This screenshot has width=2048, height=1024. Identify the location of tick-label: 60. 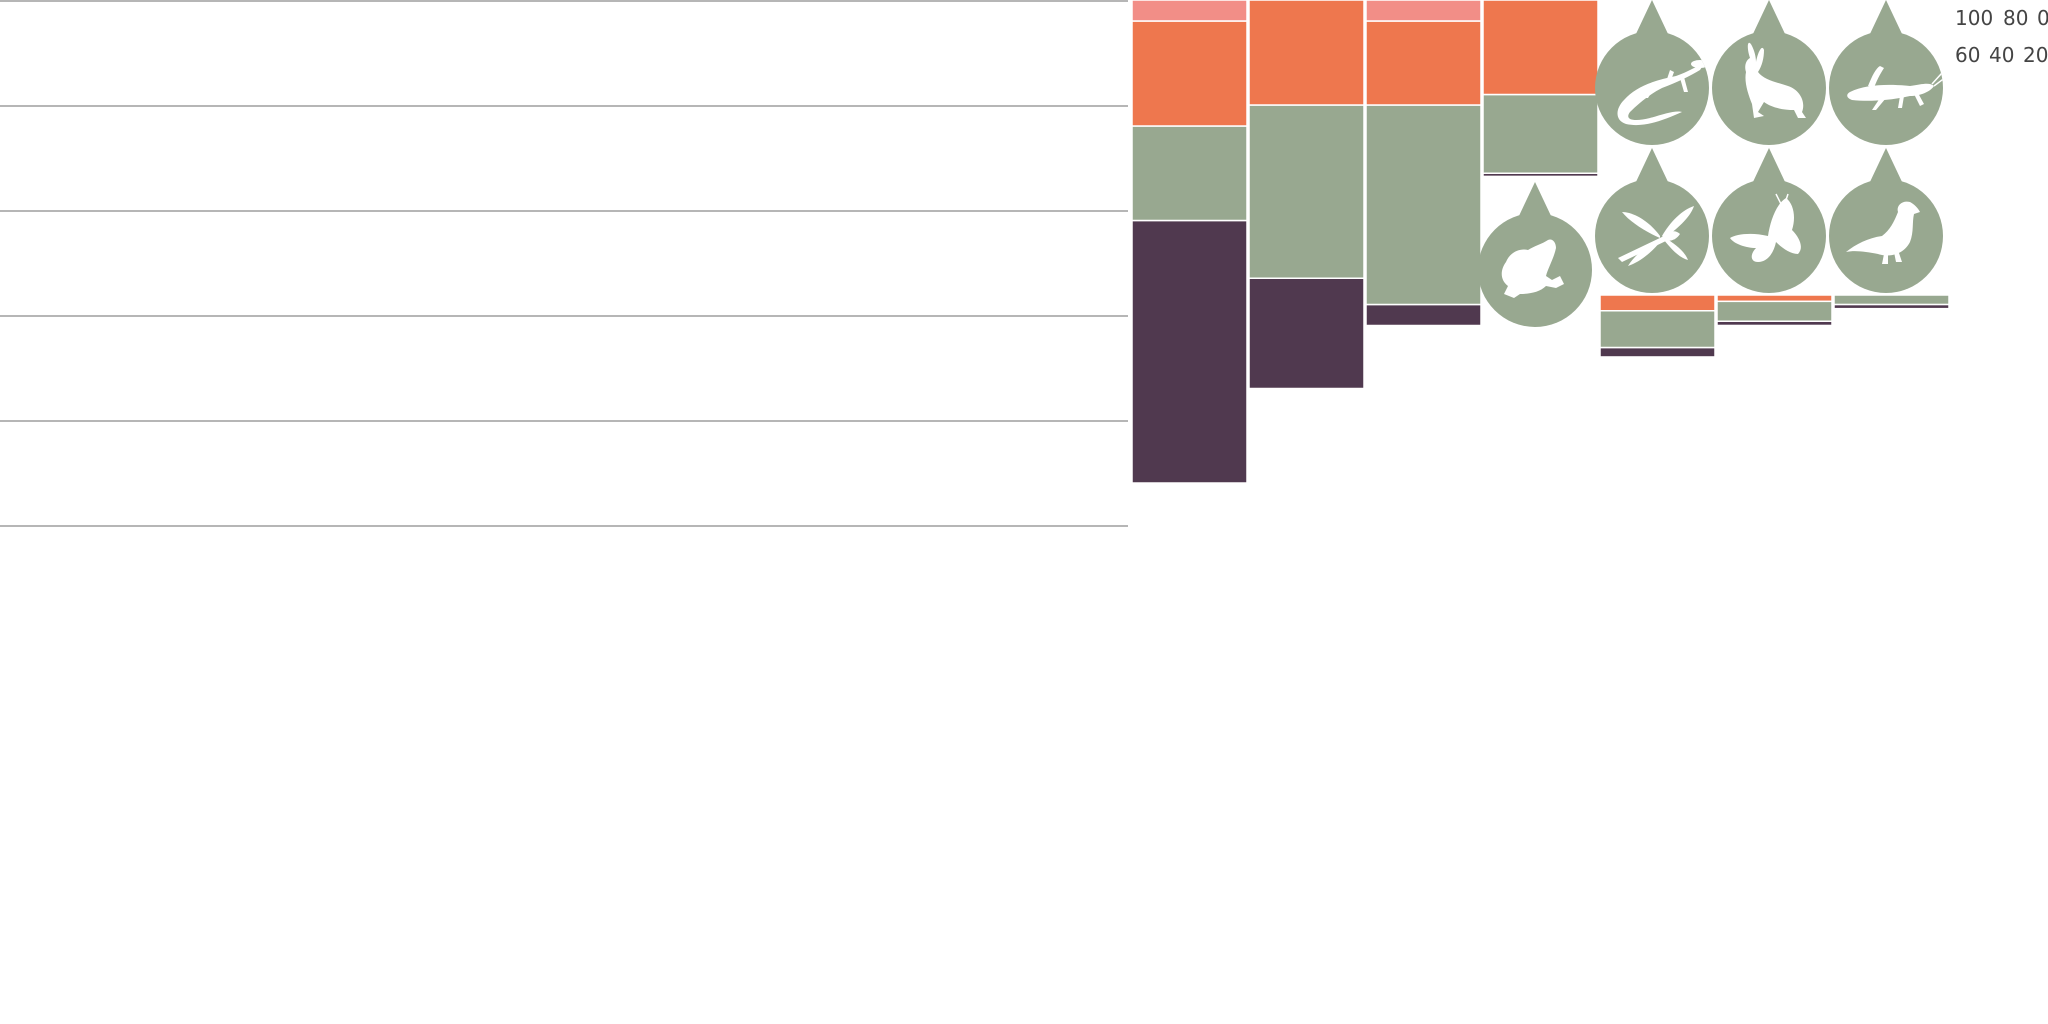
(1967, 55).